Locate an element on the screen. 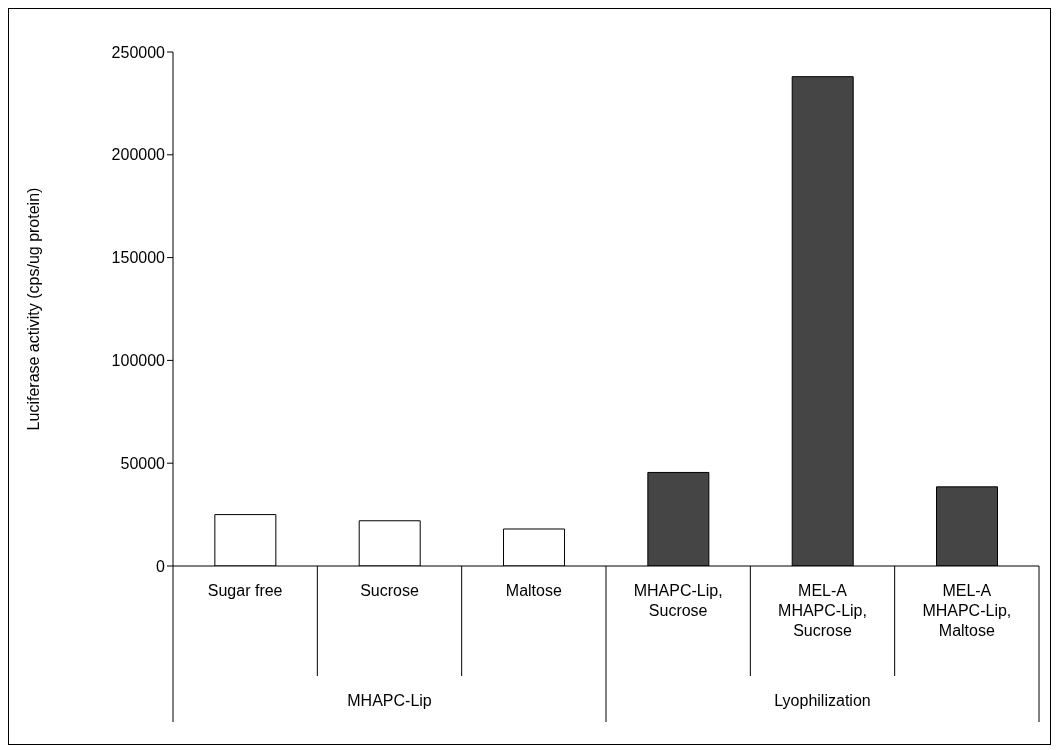 Image resolution: width=1057 pixels, height=750 pixels. x-tick-label: Sucrose is located at coordinates (389, 590).